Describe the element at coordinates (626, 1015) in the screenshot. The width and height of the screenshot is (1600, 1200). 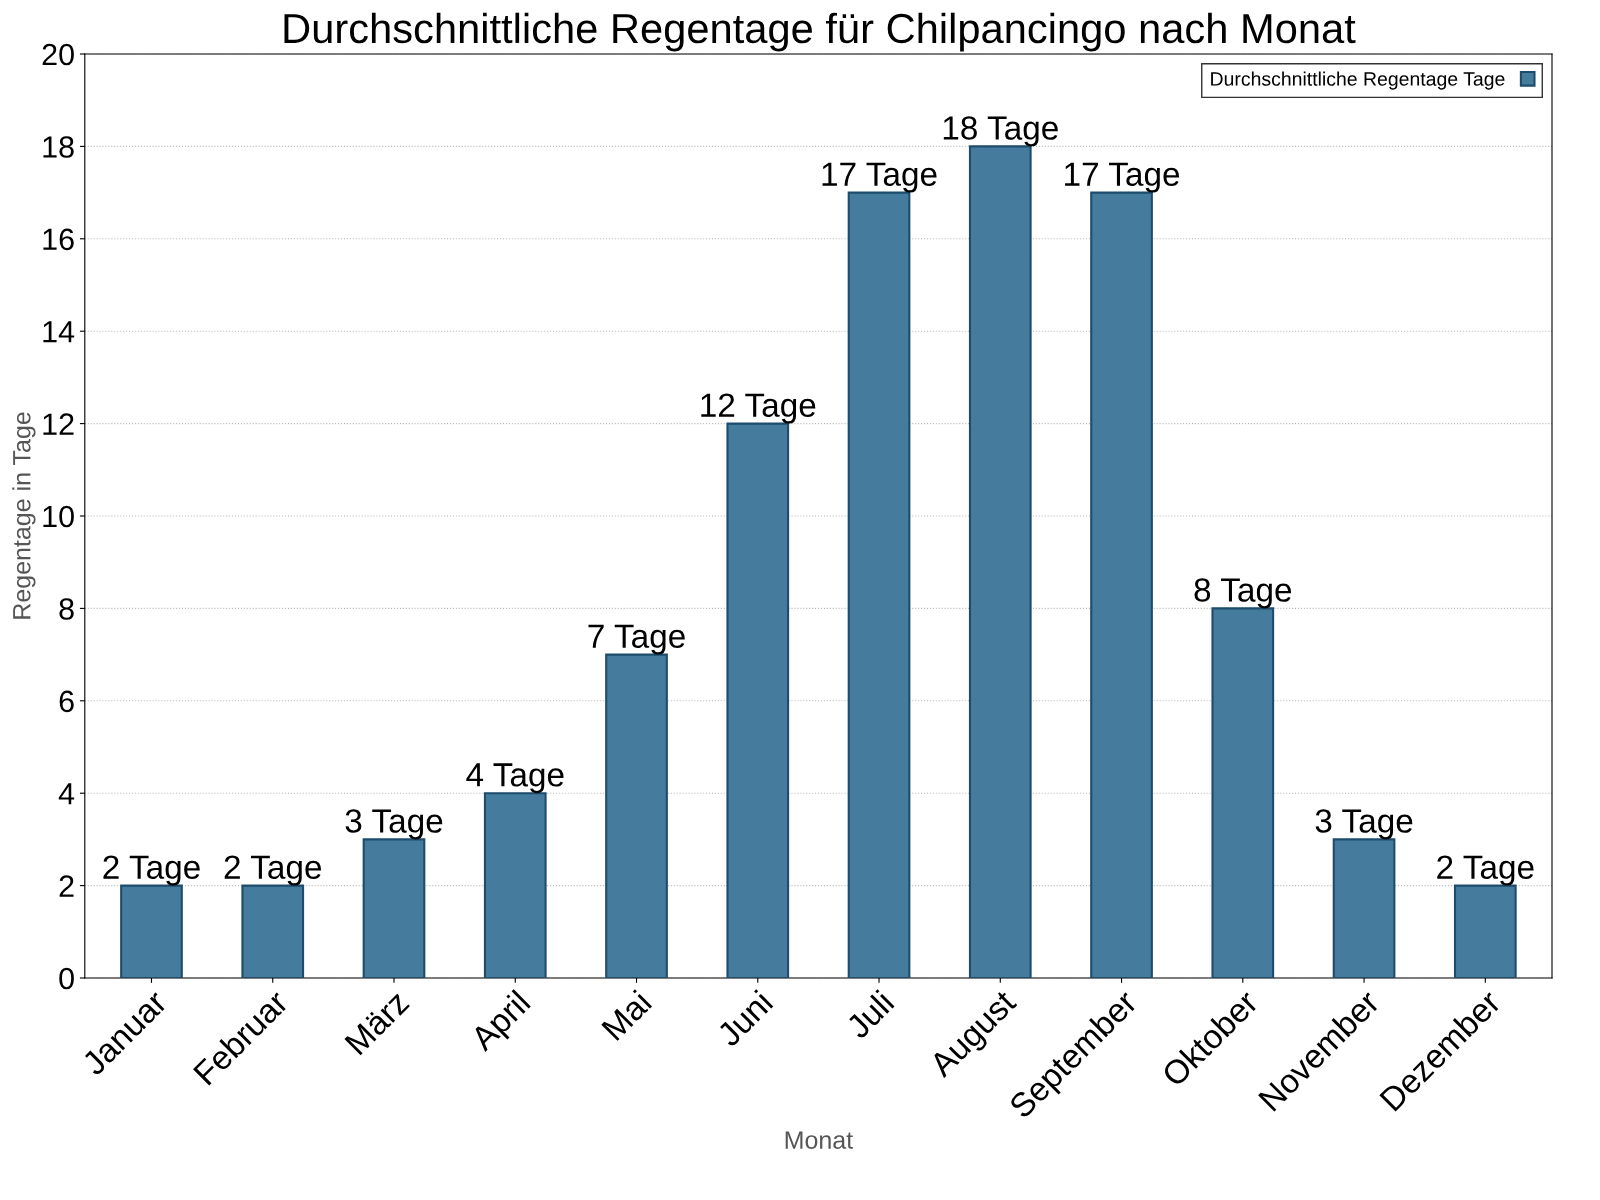
I see `x-tick-label: Mai` at that location.